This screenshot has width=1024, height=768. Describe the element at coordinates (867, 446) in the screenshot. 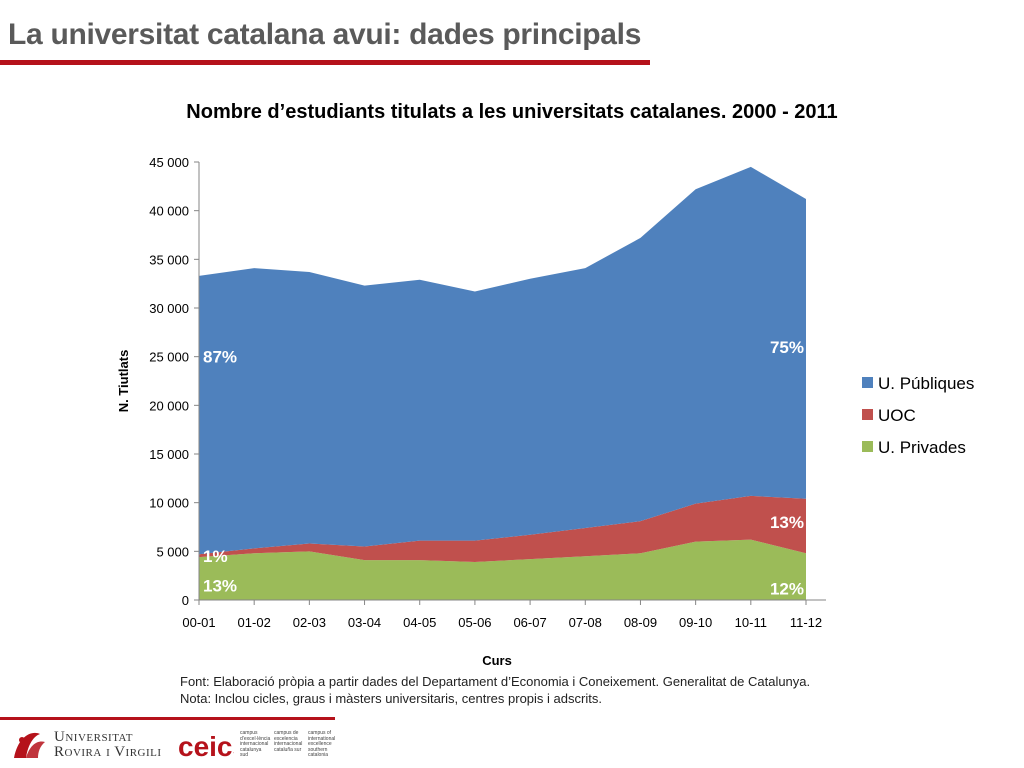

I see `legend-swatch-u-privades` at that location.